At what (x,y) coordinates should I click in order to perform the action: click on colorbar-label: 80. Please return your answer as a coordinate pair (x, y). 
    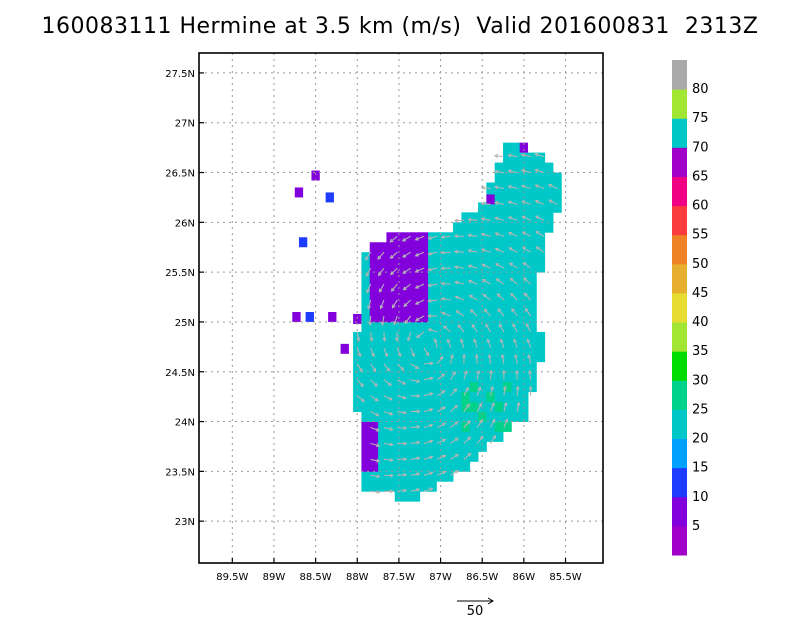
    Looking at the image, I should click on (700, 89).